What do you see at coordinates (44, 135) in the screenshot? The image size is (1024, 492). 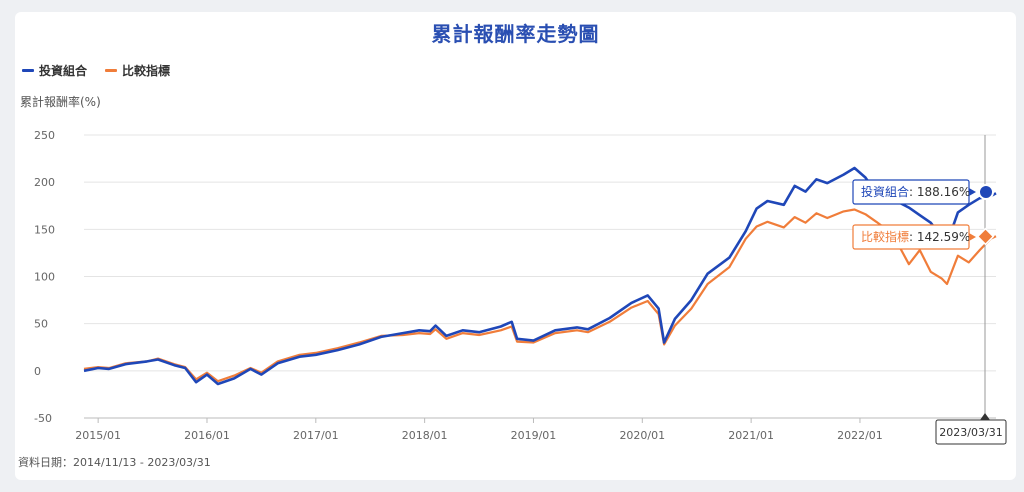 I see `y-tick-label: 250` at bounding box center [44, 135].